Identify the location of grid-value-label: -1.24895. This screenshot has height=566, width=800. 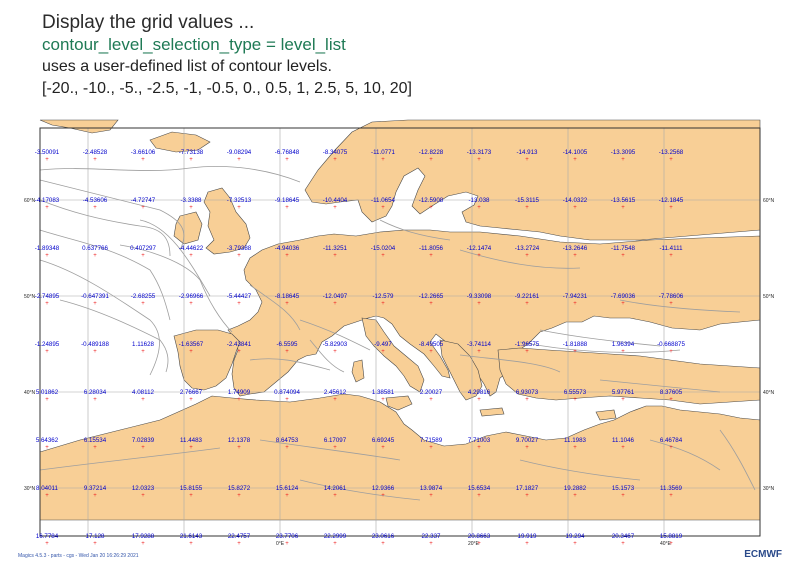
(47, 344).